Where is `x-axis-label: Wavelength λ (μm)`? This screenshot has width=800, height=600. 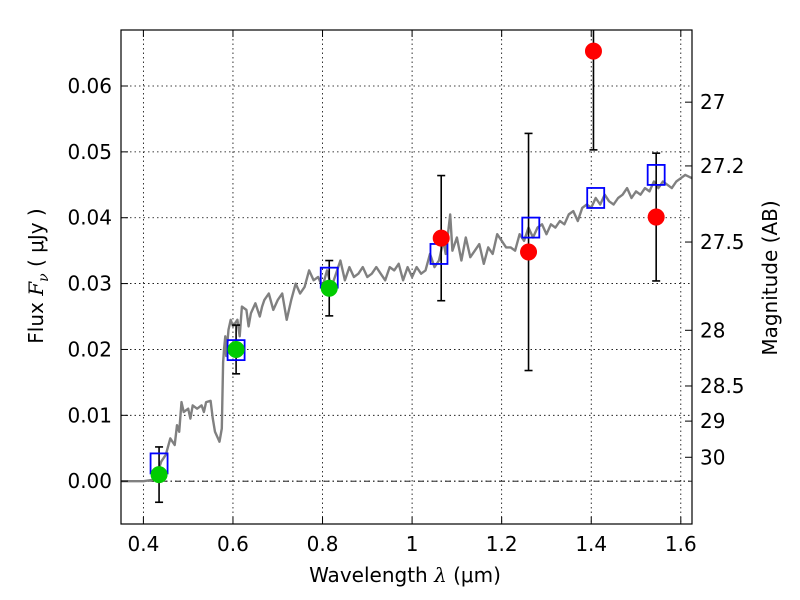 x-axis-label: Wavelength λ (μm) is located at coordinates (405, 575).